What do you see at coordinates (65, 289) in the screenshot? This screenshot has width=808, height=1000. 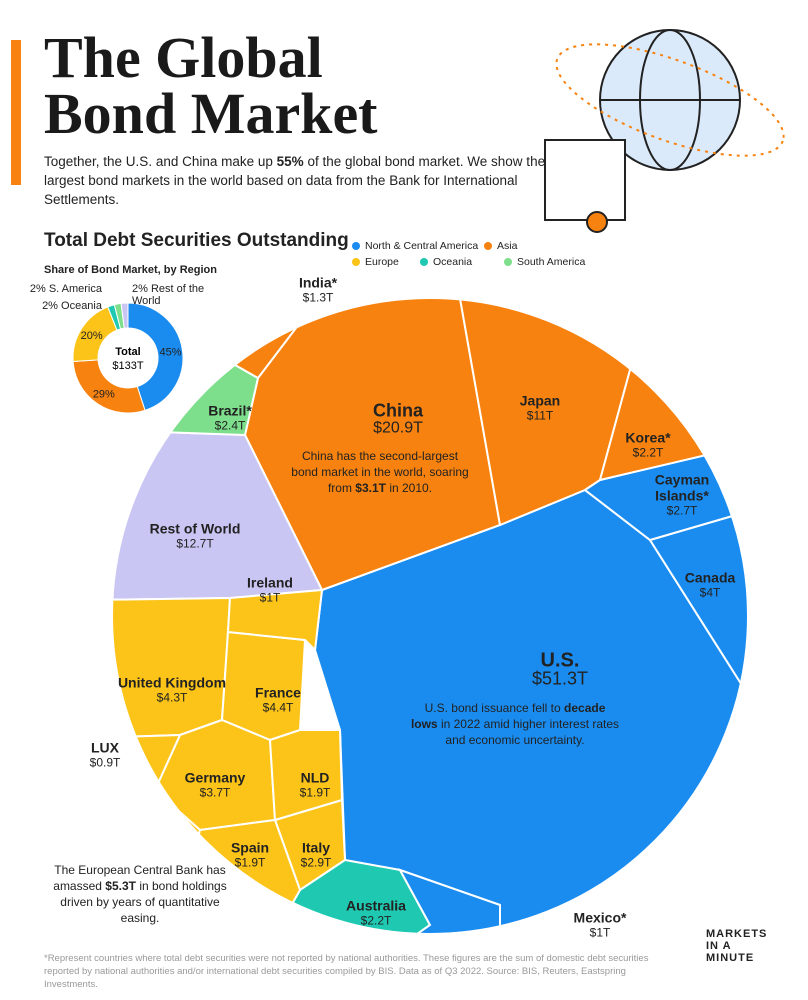 I see `pie-label: 2% S. America` at bounding box center [65, 289].